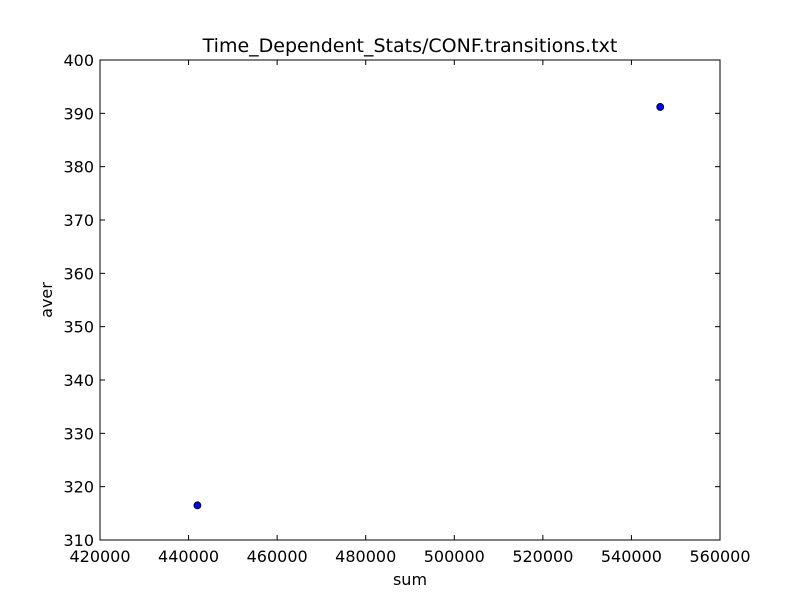  I want to click on y-tick-label: 380, so click(78, 167).